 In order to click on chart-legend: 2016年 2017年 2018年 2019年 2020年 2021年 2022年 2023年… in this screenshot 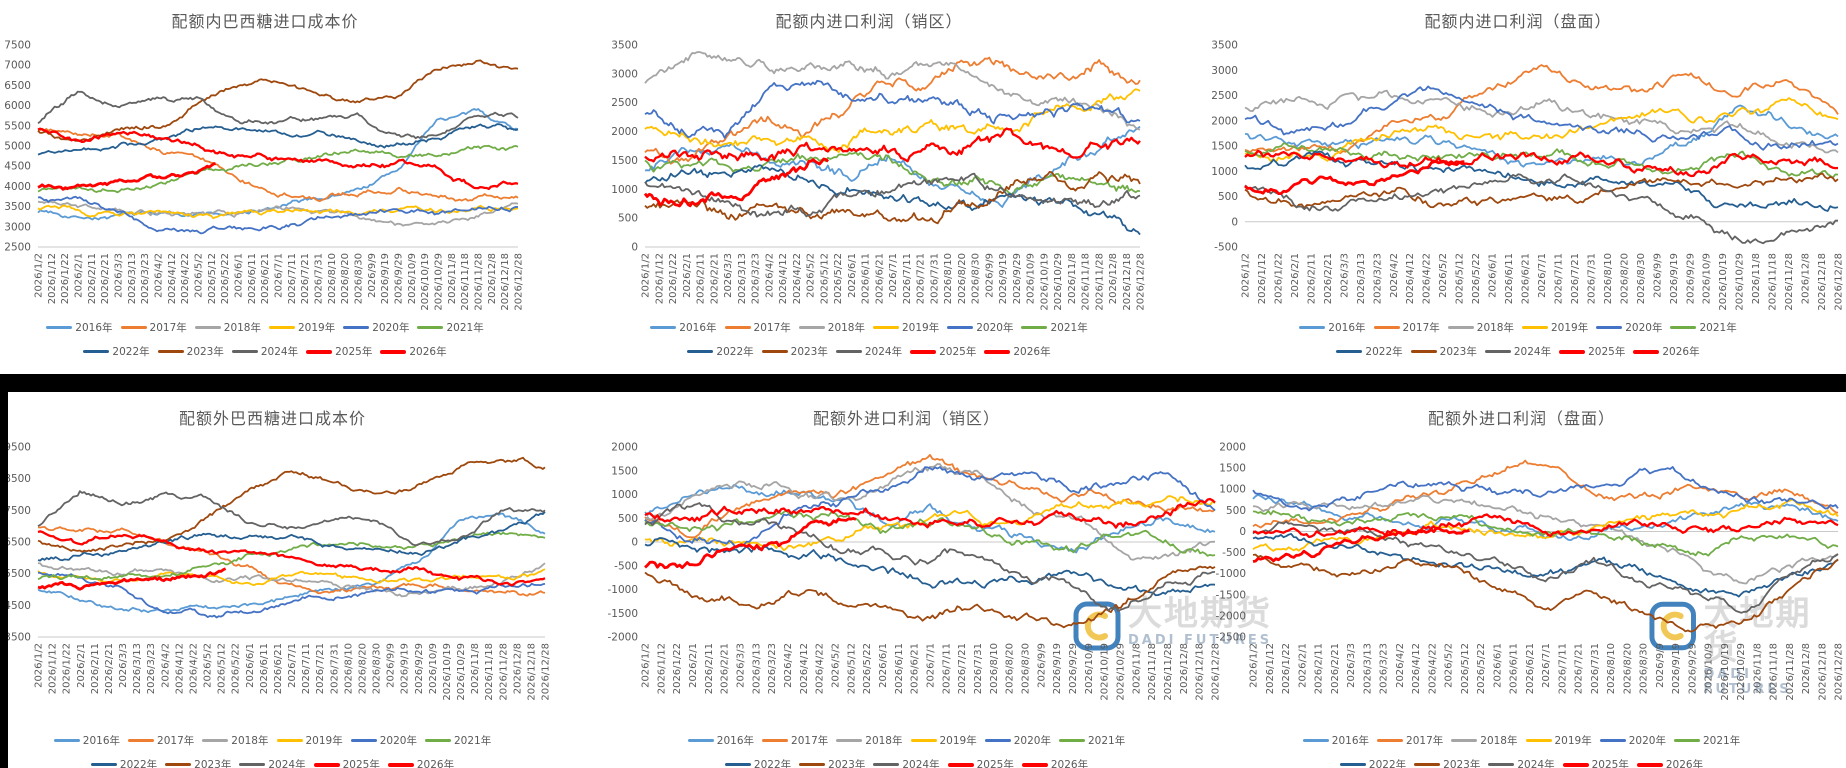, I will do `click(1518, 339)`.